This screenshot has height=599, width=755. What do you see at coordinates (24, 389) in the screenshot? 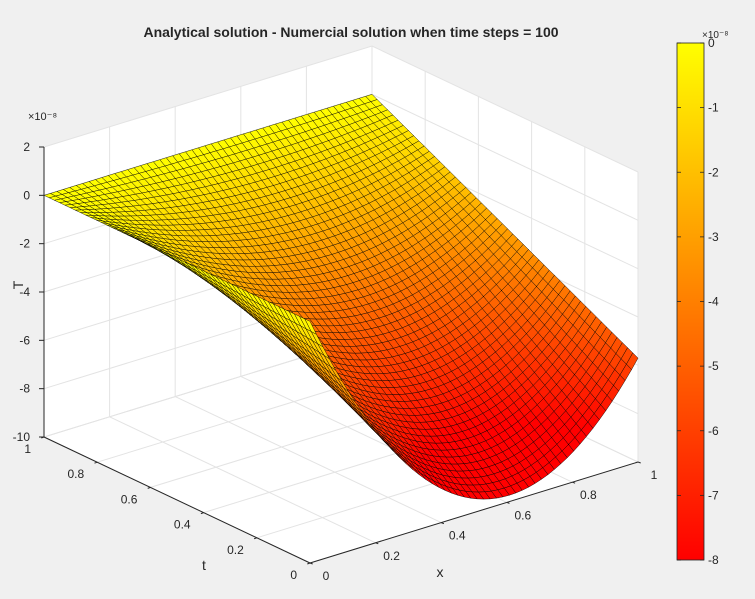
I see `z-tick-label: -8` at bounding box center [24, 389].